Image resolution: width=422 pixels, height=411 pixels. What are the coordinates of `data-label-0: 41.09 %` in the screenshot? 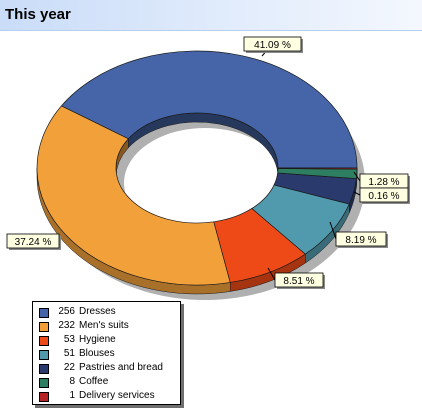 It's located at (273, 46).